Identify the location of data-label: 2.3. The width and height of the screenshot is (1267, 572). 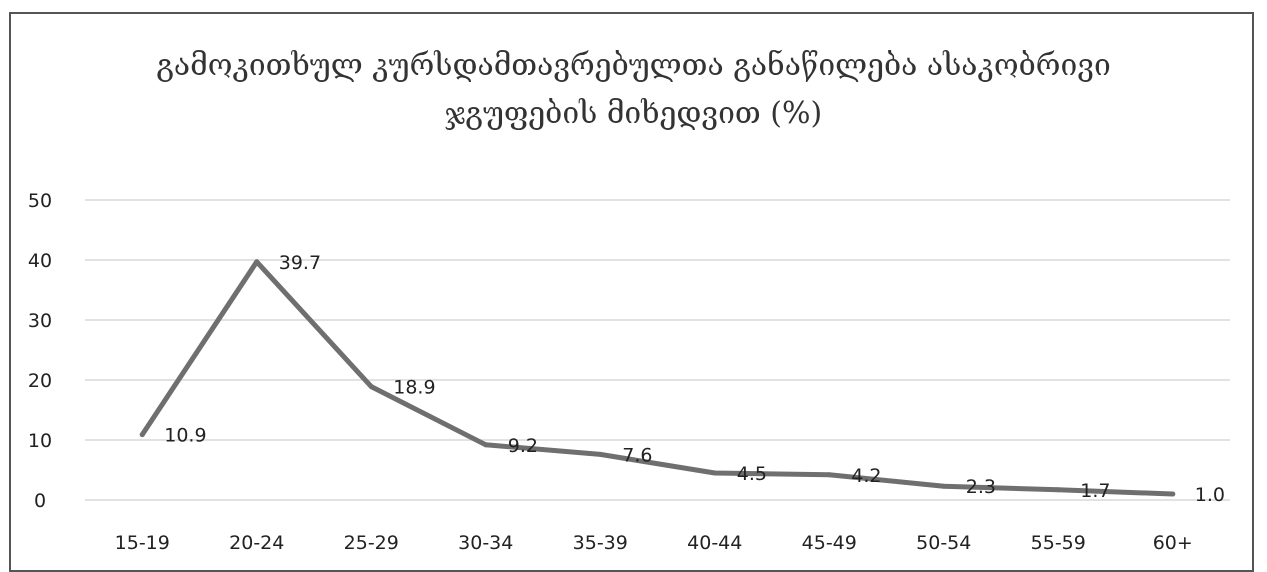
(981, 487).